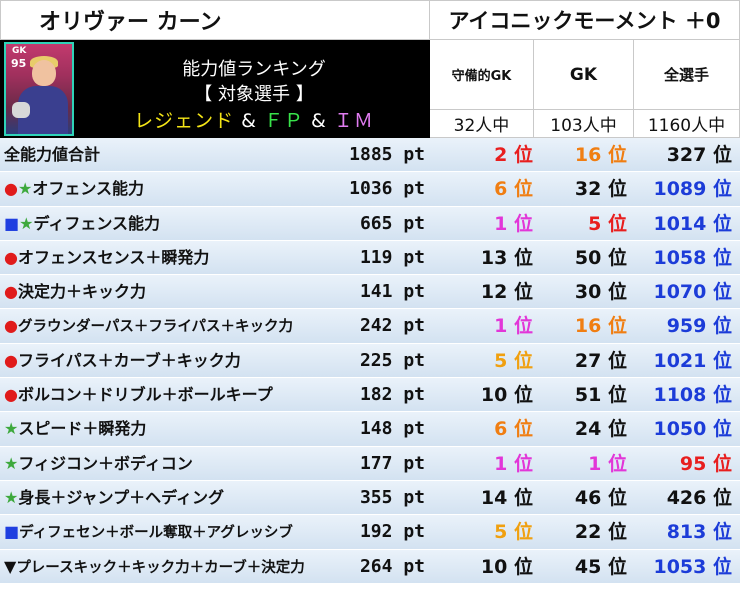  What do you see at coordinates (699, 155) in the screenshot?
I see `rank-all-players: 327 位` at bounding box center [699, 155].